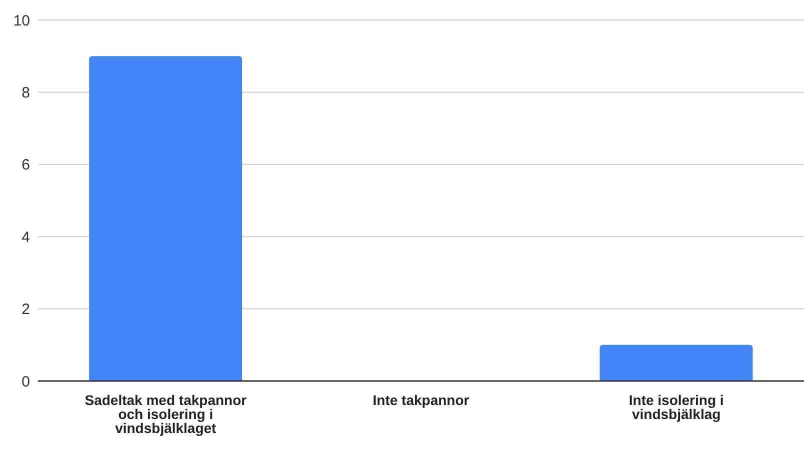  What do you see at coordinates (166, 414) in the screenshot?
I see `x-tick-label: Sadeltak med takpannor och isolering i vindsbjälklaget` at bounding box center [166, 414].